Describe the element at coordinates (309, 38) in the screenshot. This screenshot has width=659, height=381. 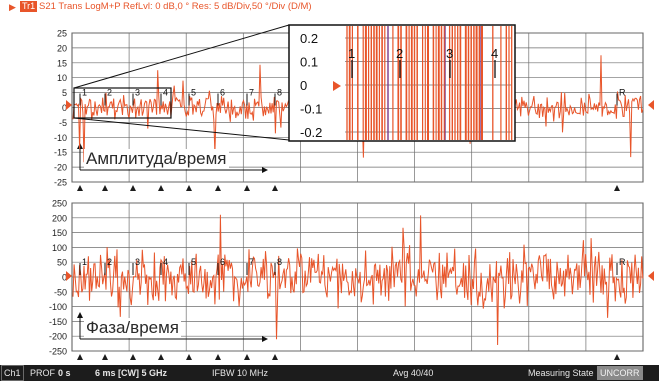
I see `zoom-y-tick-label: 0.2` at that location.